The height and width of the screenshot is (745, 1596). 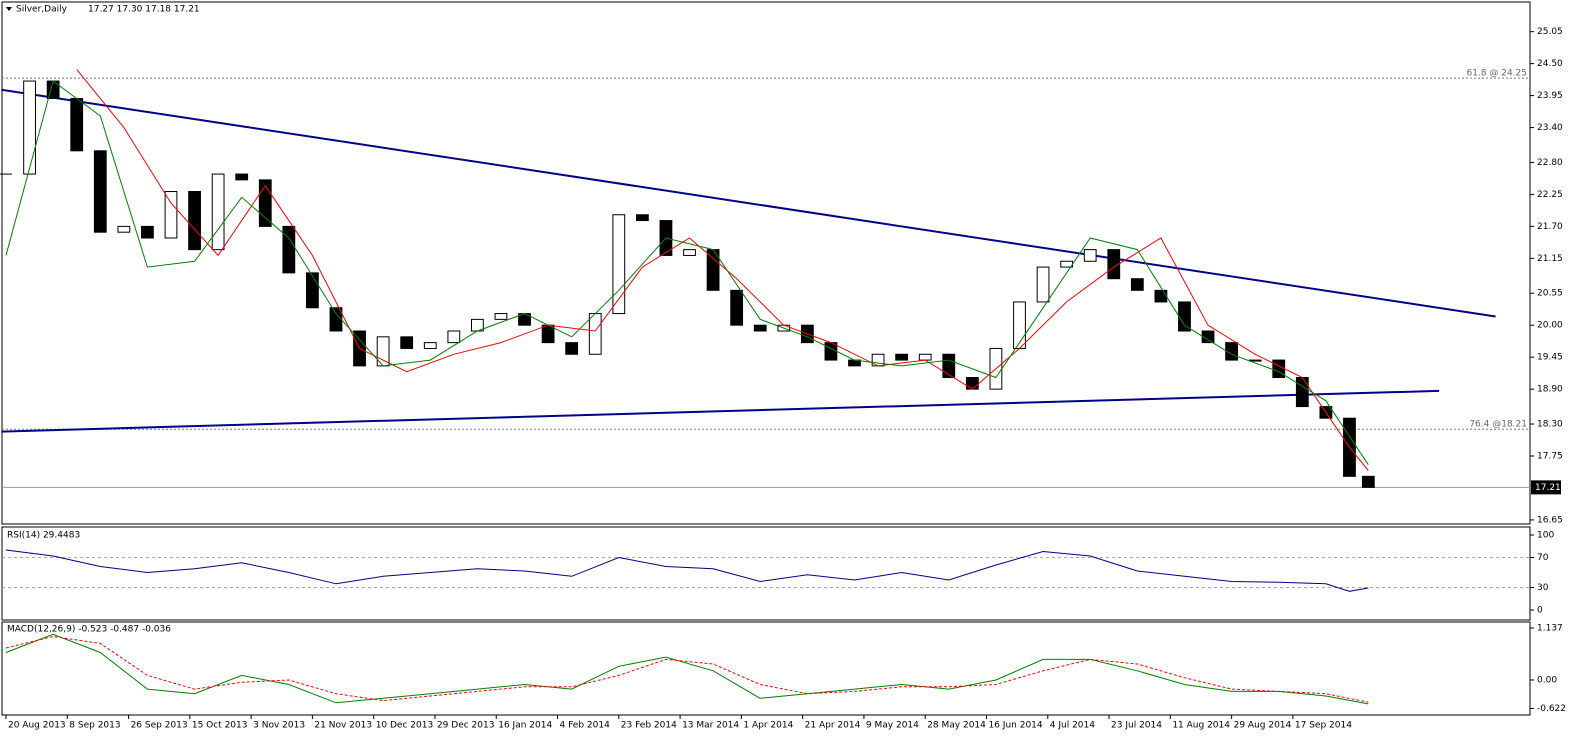 I want to click on x-tick-label: 28 May 2014, so click(x=956, y=726).